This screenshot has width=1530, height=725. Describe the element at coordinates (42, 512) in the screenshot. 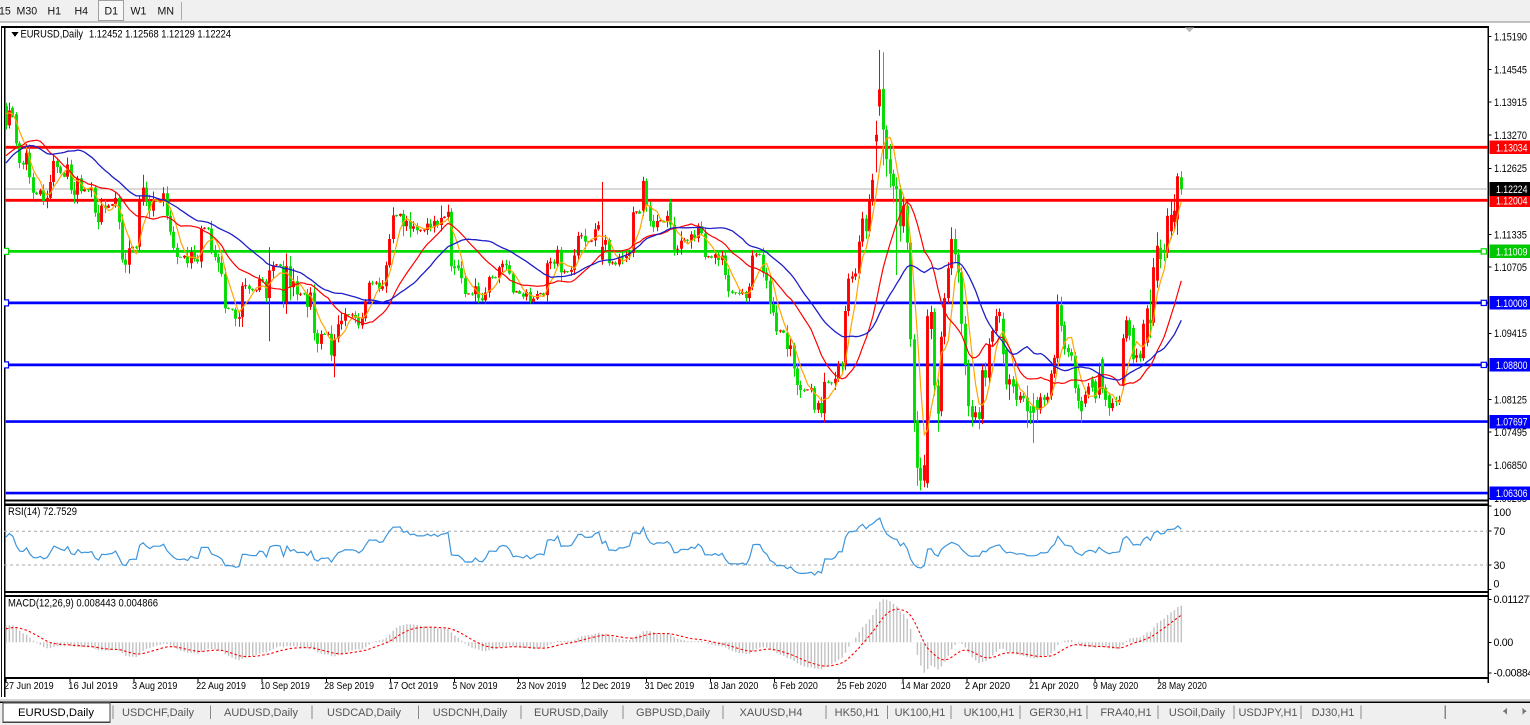

I see `svg-text: RSI(14) 72.7529` at that location.